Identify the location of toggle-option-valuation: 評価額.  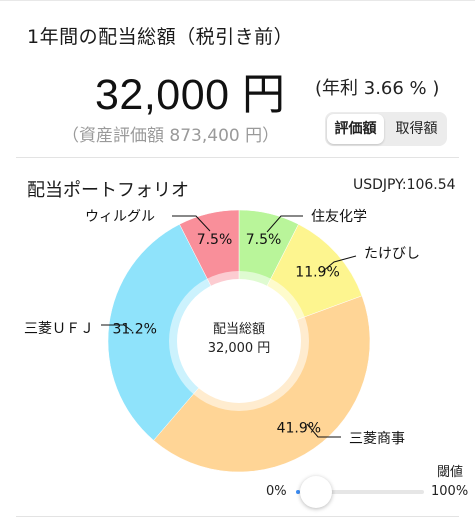
(355, 129).